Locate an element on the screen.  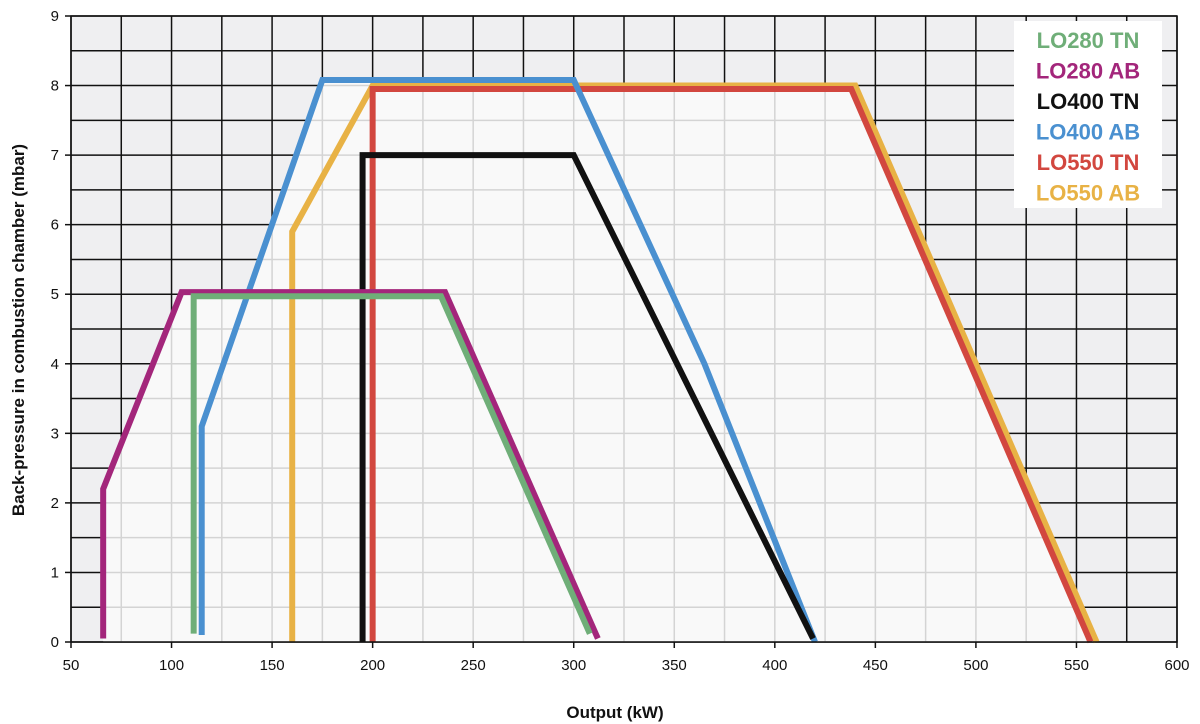
legend-background is located at coordinates (1088, 114).